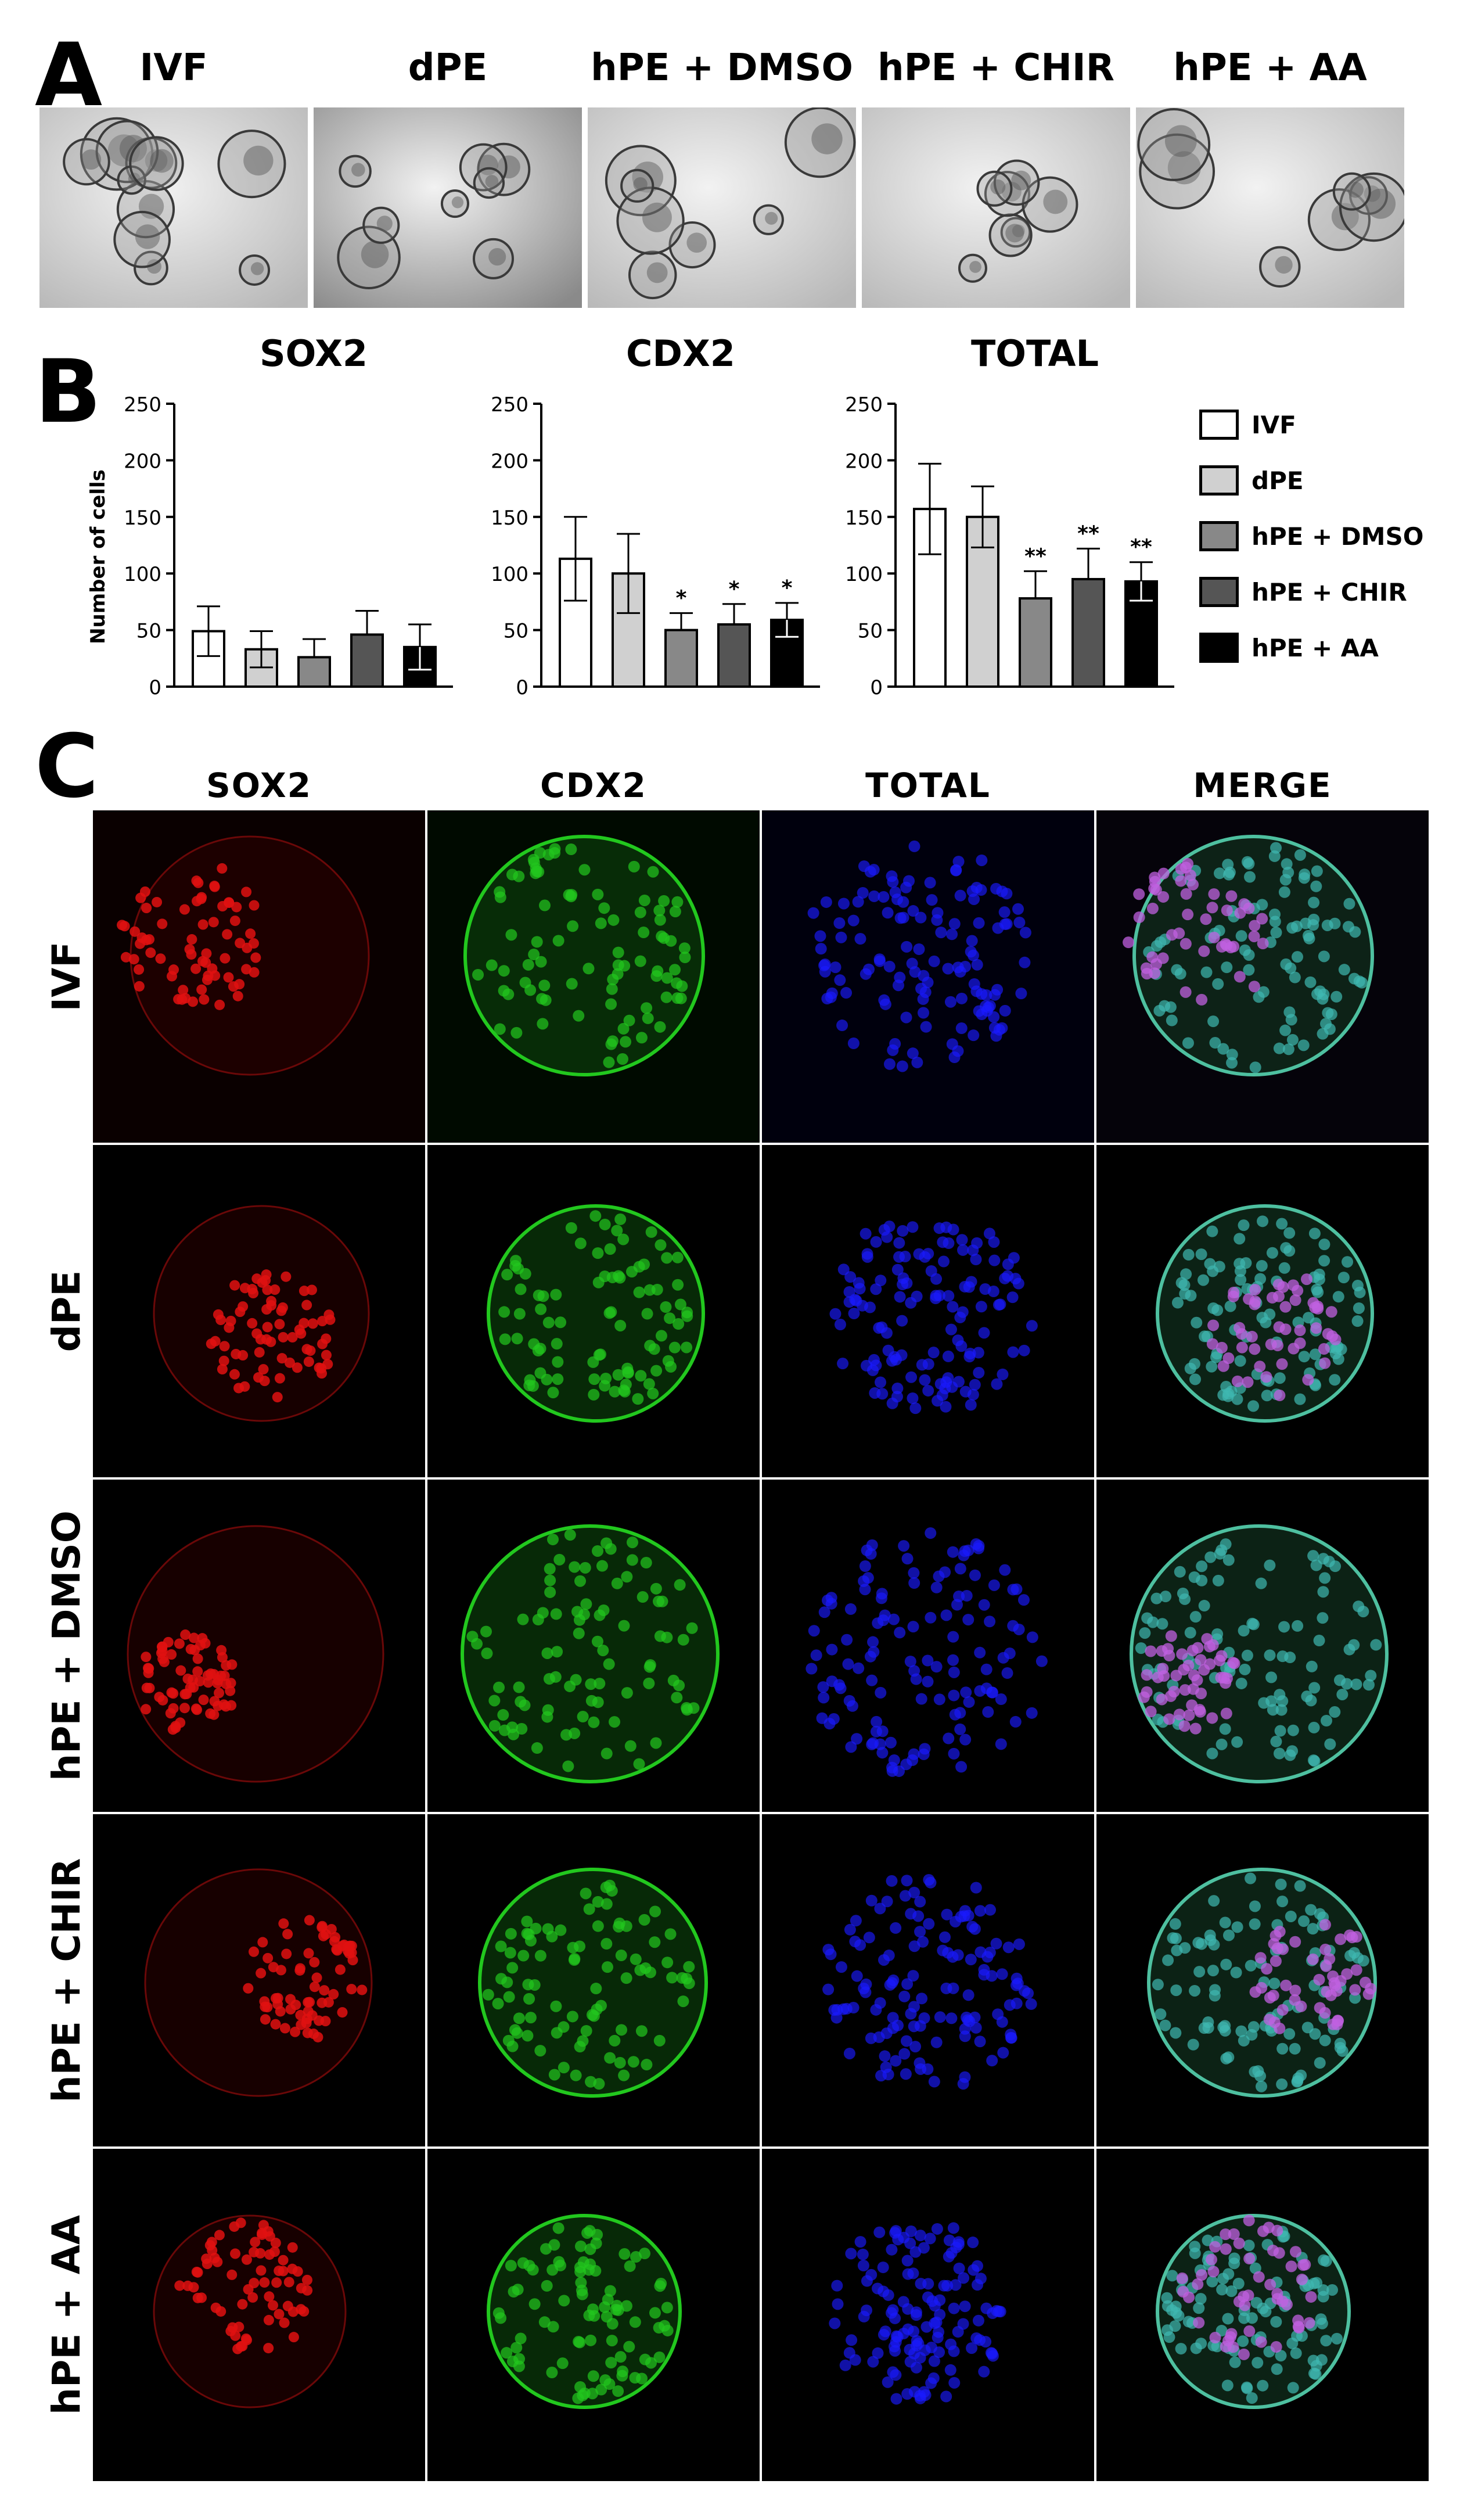  I want to click on panel-b-letter: B, so click(68, 393).